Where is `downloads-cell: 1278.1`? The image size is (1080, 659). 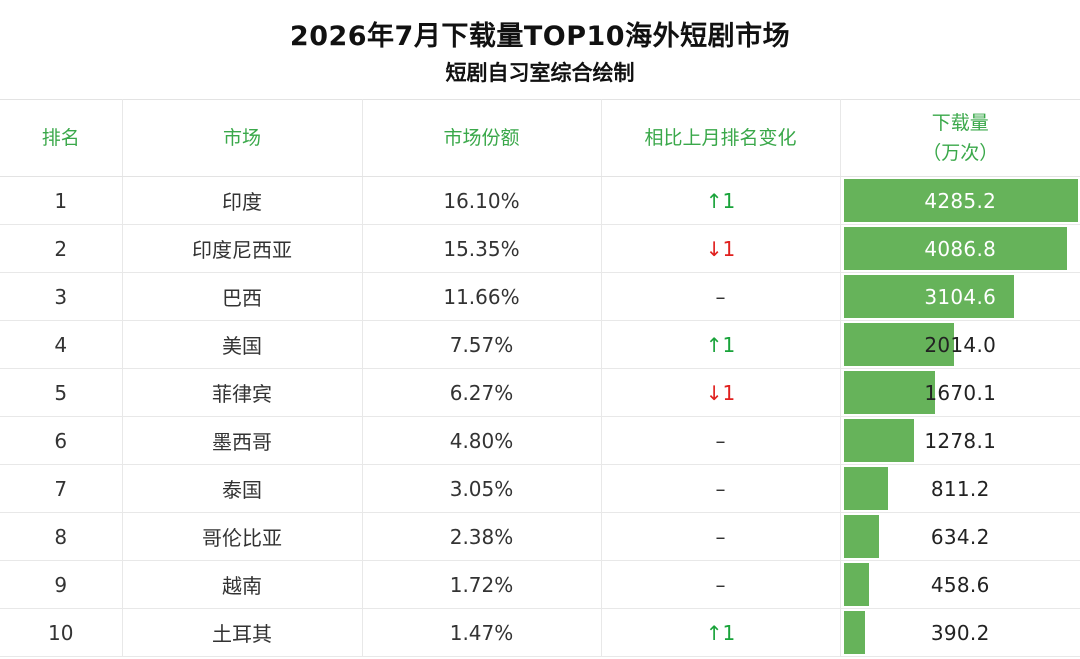 downloads-cell: 1278.1 is located at coordinates (960, 440).